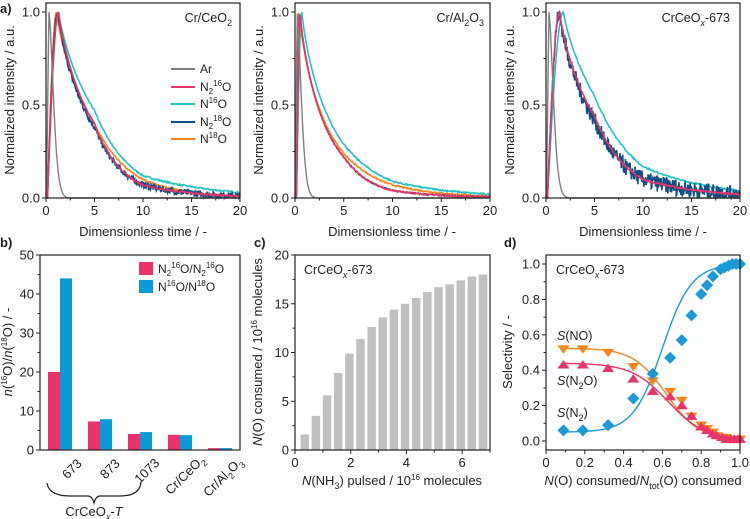 Image resolution: width=750 pixels, height=519 pixels. What do you see at coordinates (94, 511) in the screenshot?
I see `group-label: CrCeOx-T` at bounding box center [94, 511].